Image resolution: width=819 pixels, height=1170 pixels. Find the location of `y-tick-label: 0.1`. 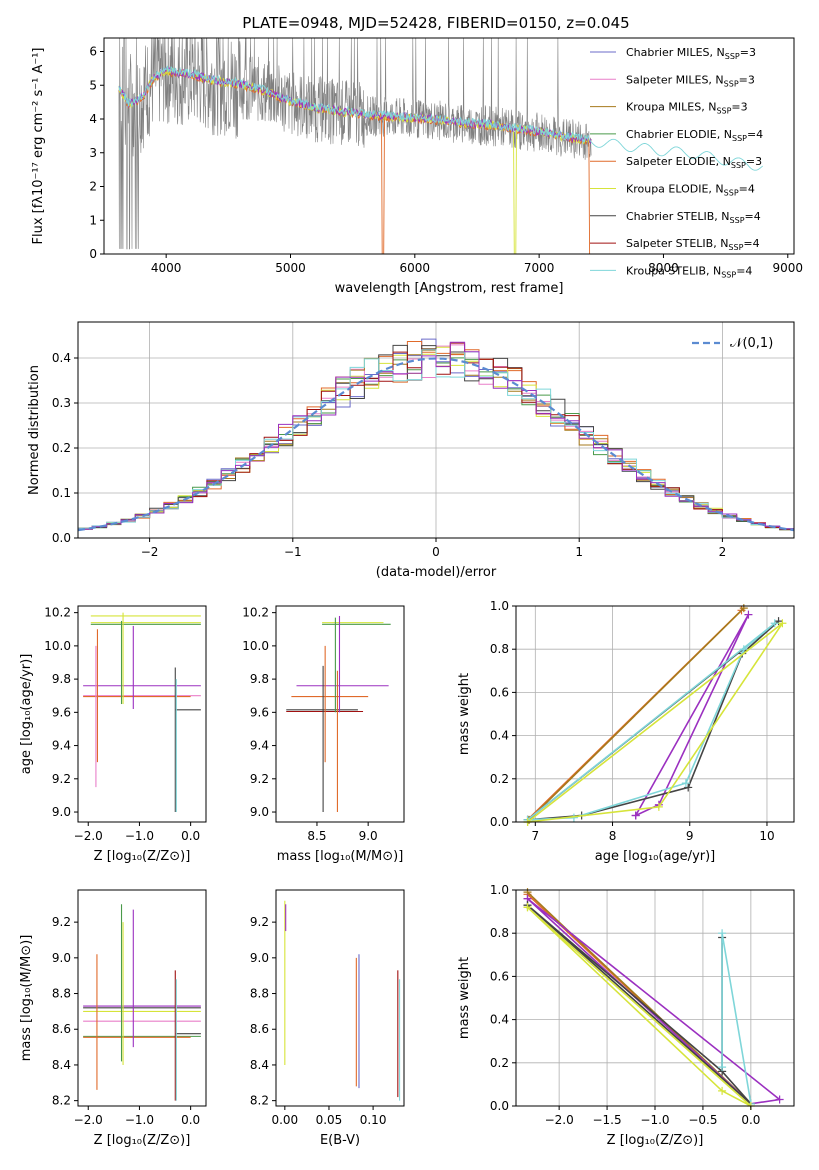

y-tick-label: 0.1 is located at coordinates (61, 493).